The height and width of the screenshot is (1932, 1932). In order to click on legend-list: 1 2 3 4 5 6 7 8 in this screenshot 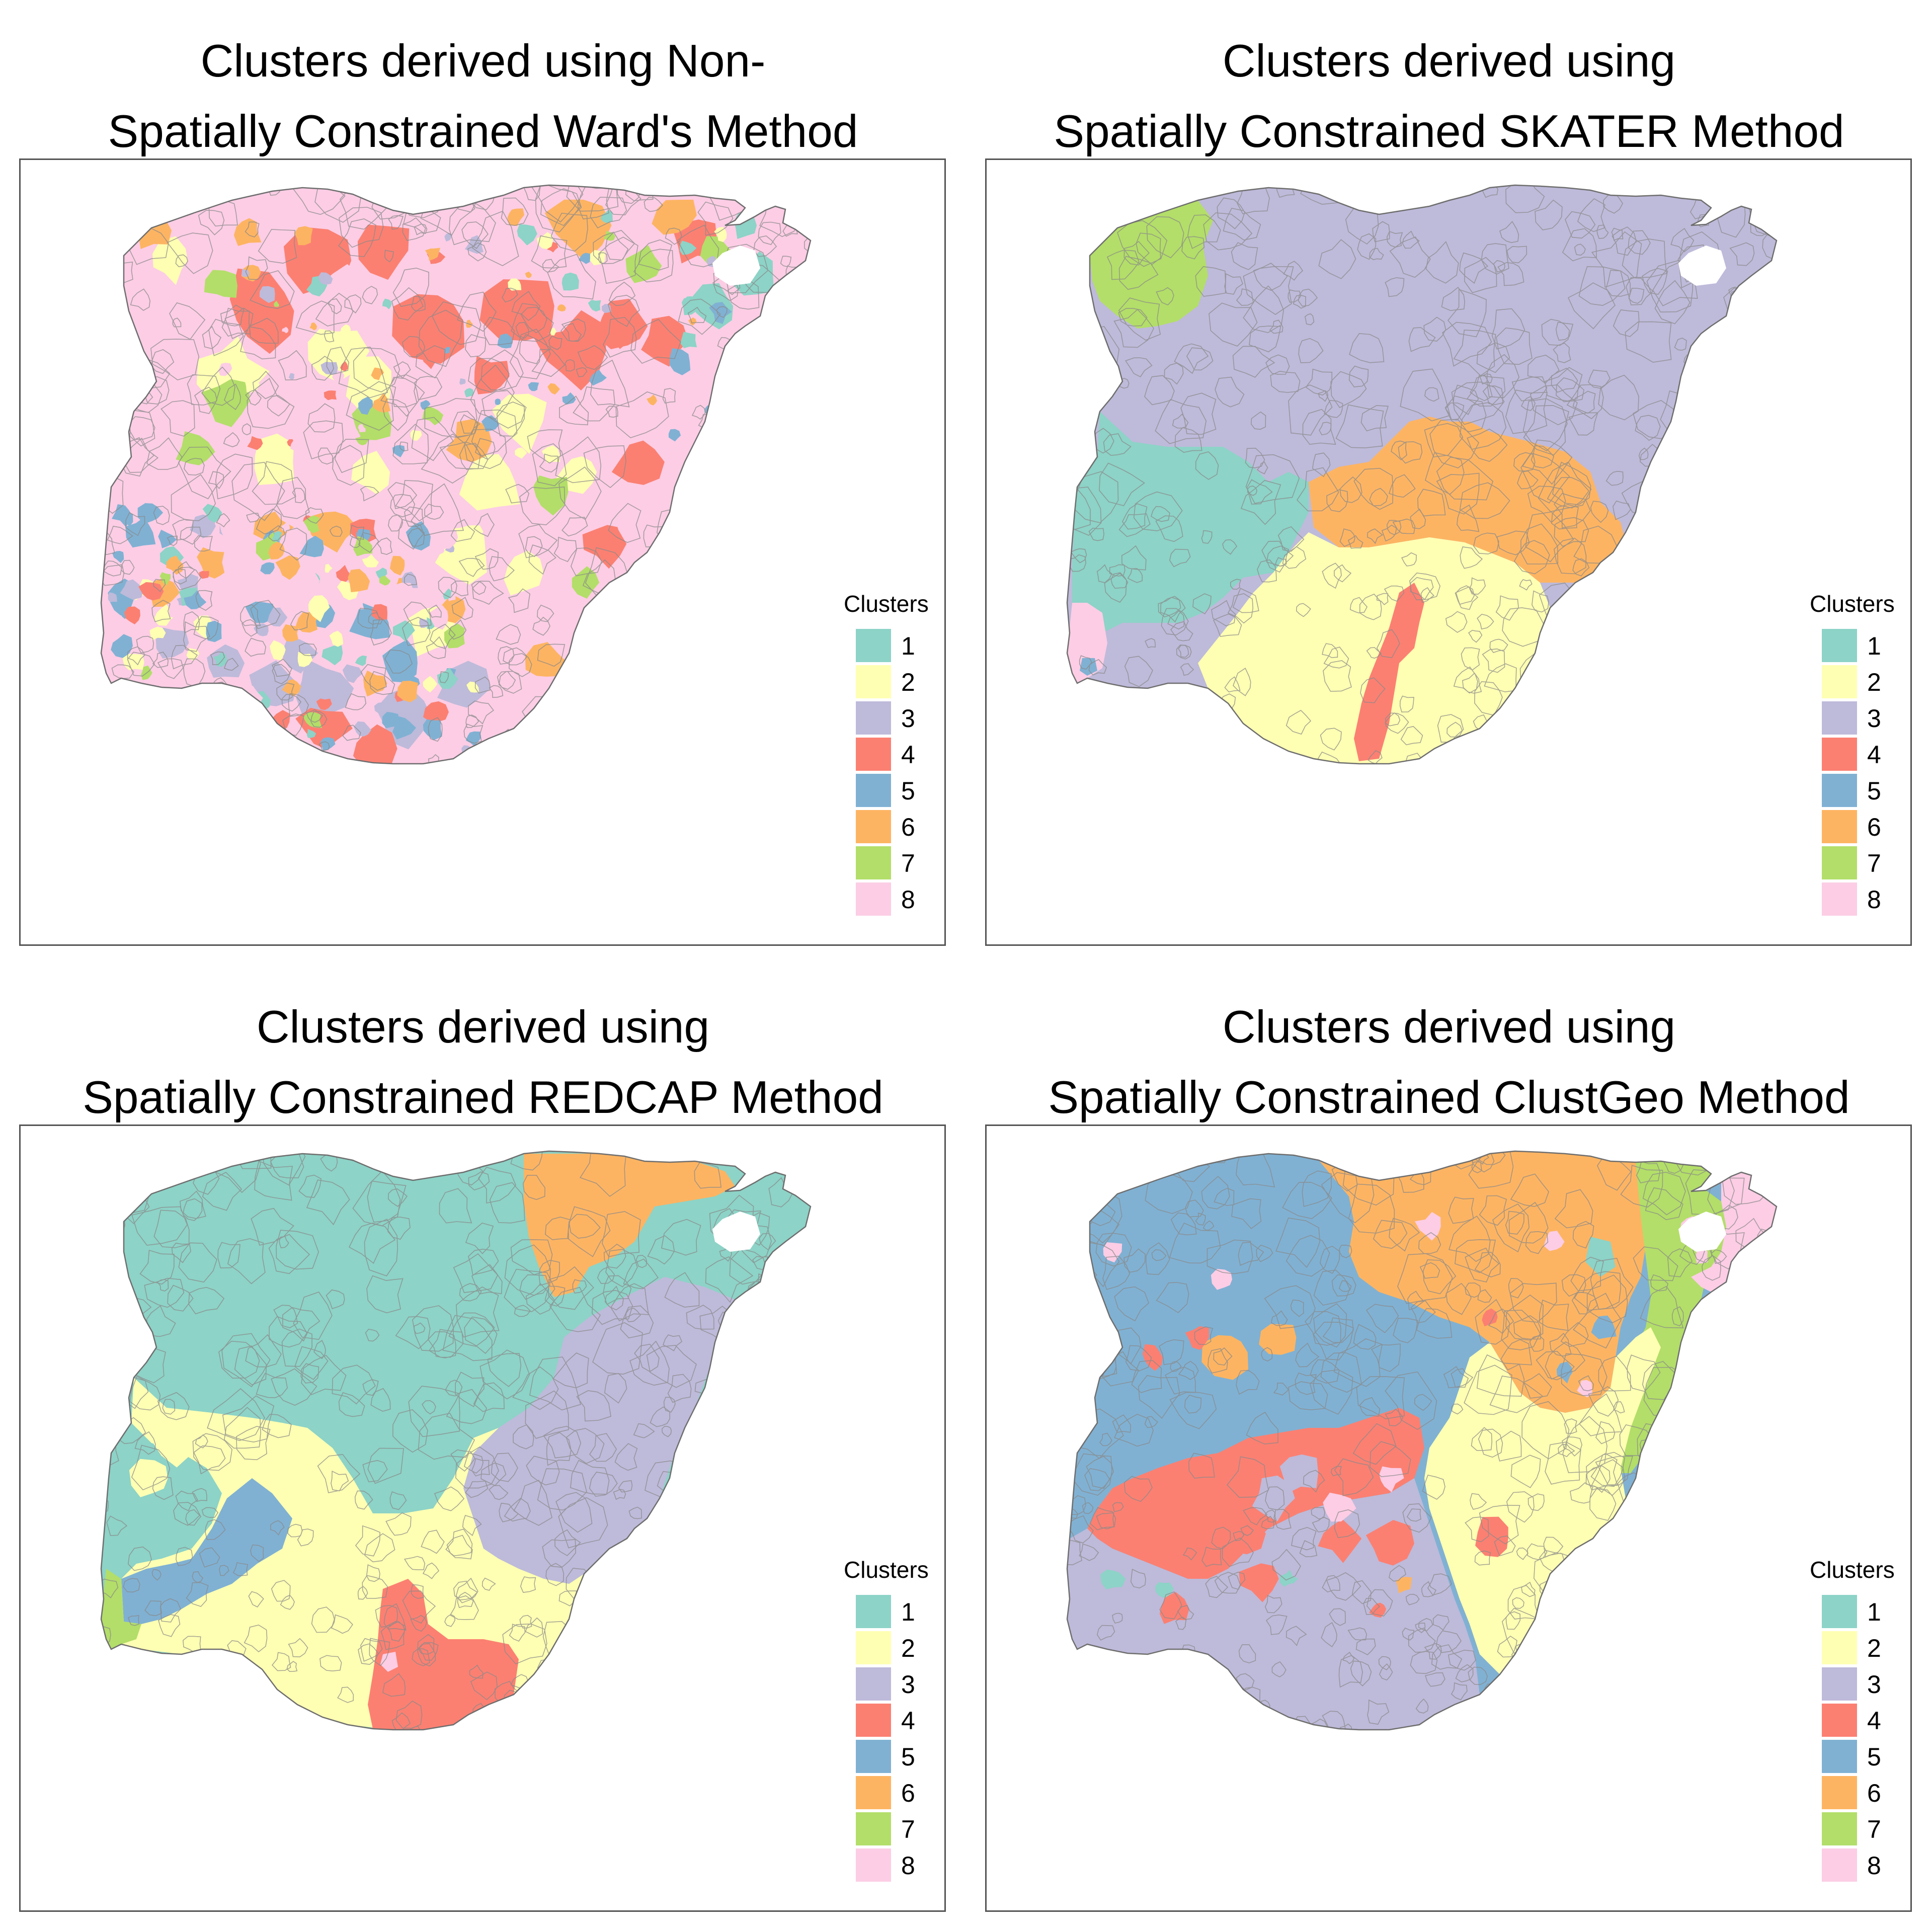, I will do `click(1840, 1739)`.